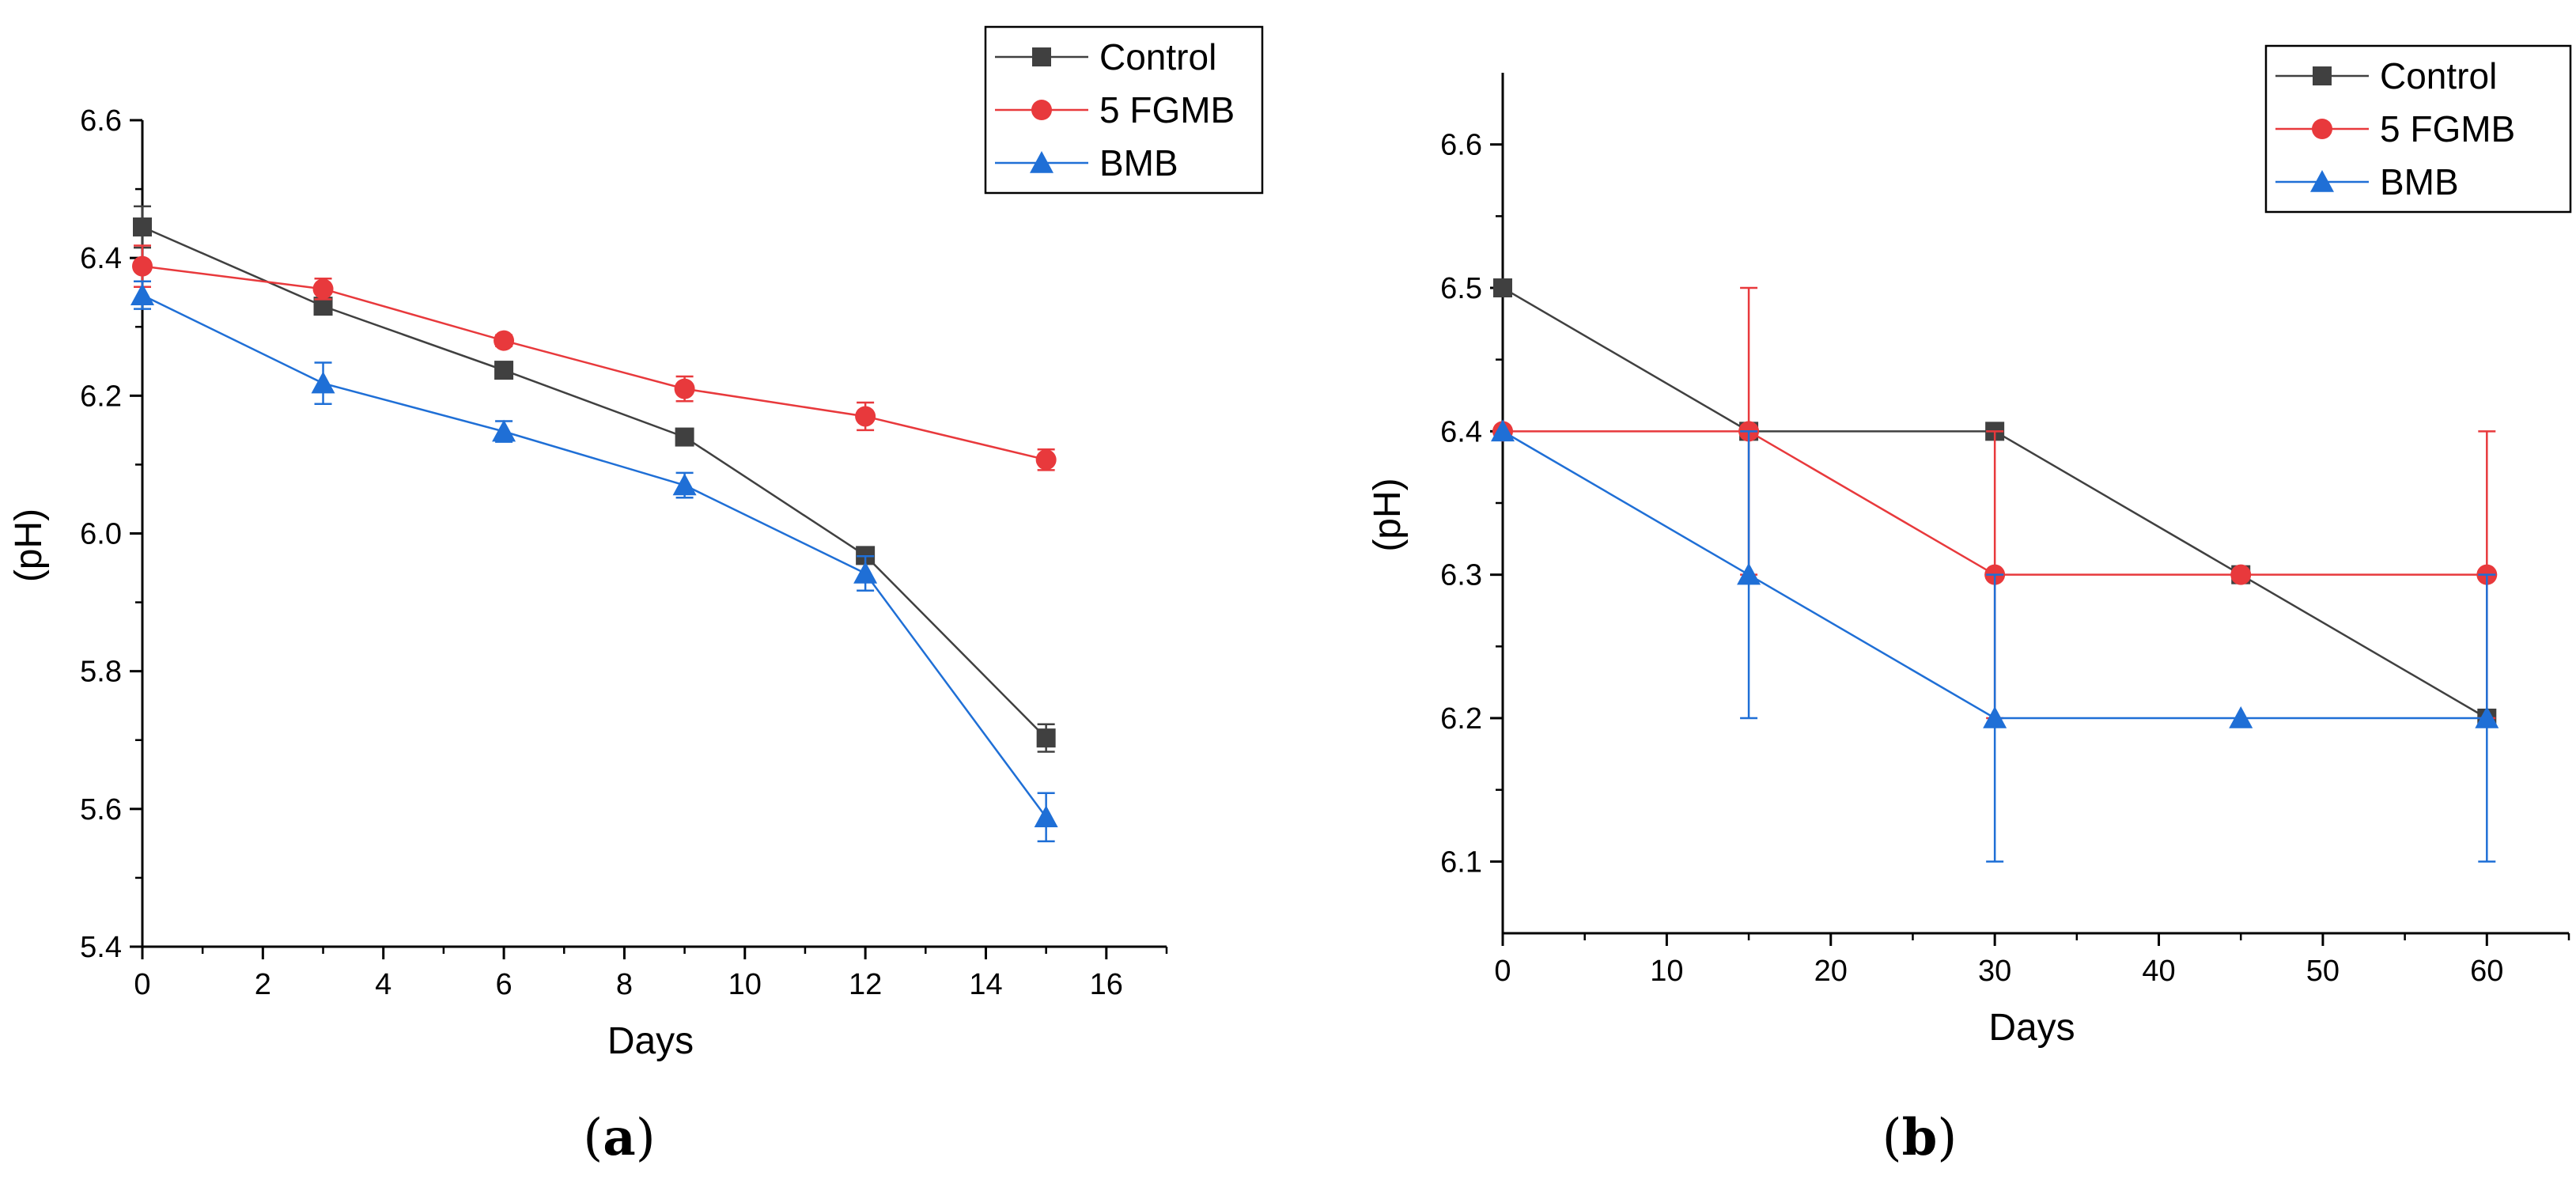 The image size is (2576, 1180). I want to click on panel-caption-letter: a, so click(619, 1137).